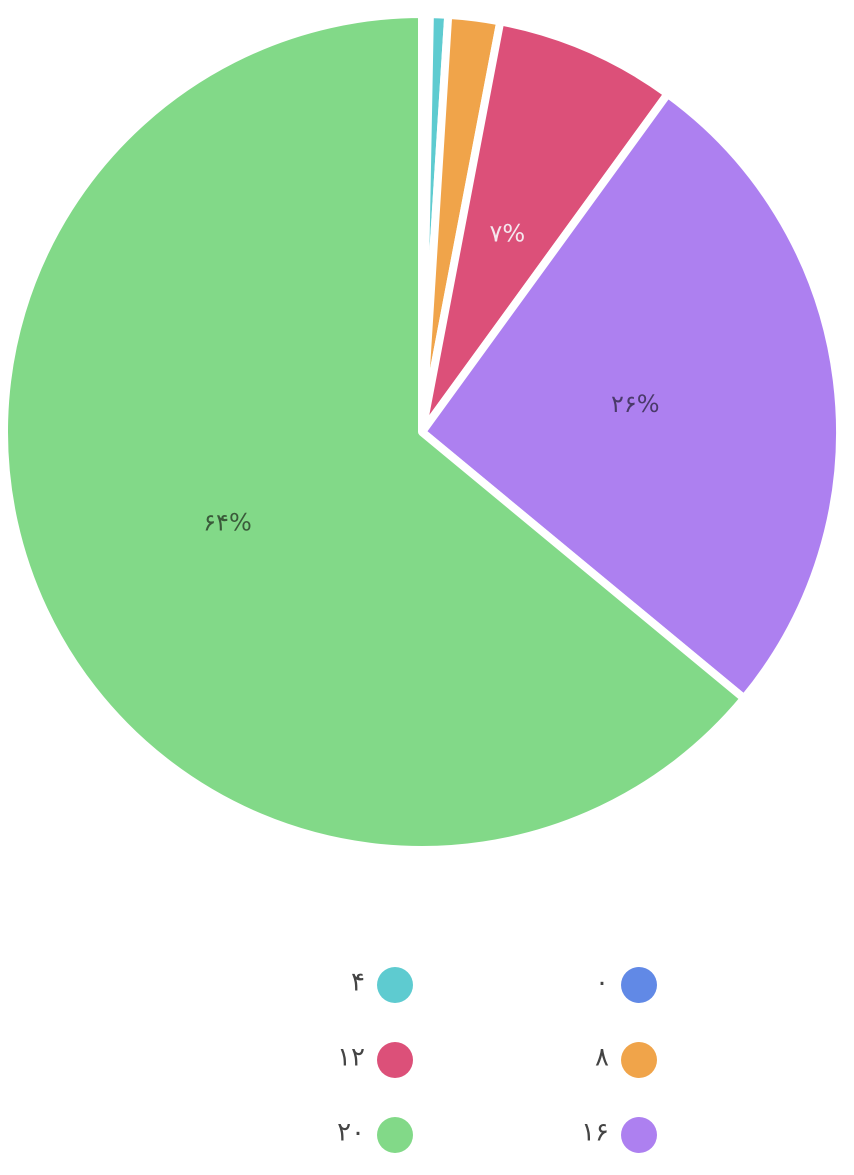  Describe the element at coordinates (595, 1133) in the screenshot. I see `legend-label: ۱۶` at that location.